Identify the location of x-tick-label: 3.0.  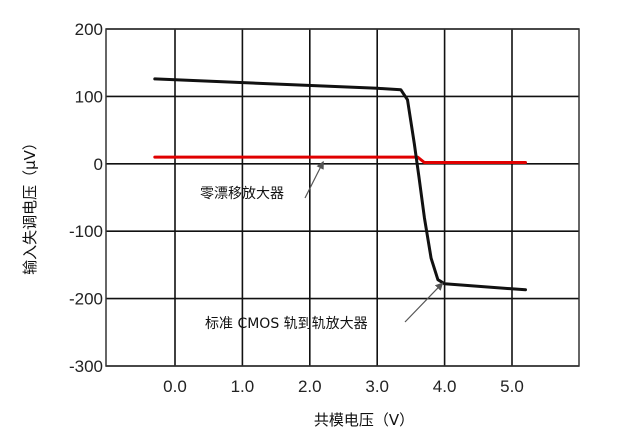
(377, 386).